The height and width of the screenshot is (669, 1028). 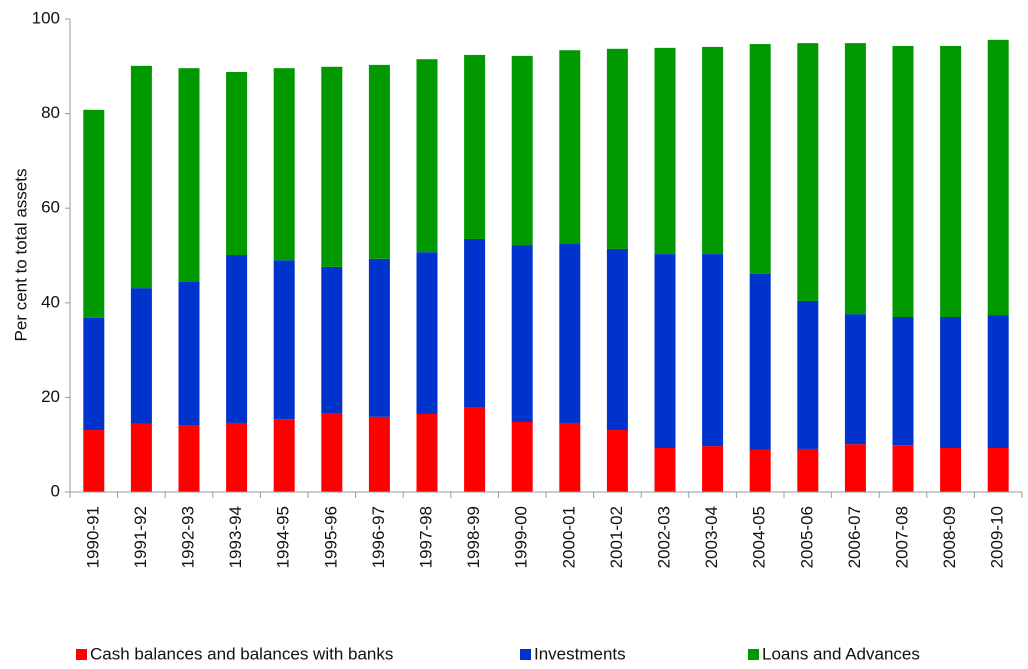 I want to click on x-tick-label: 1993-94, so click(x=235, y=537).